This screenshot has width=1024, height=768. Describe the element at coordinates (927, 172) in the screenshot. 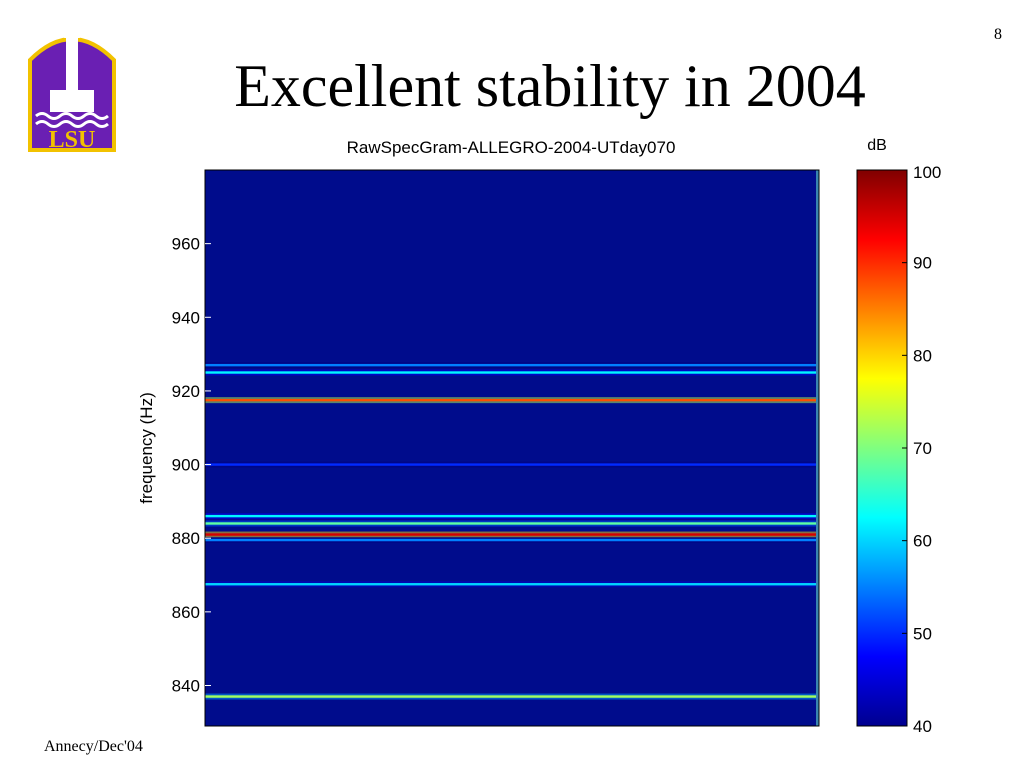

I see `colorbar-tick-label: 100` at that location.